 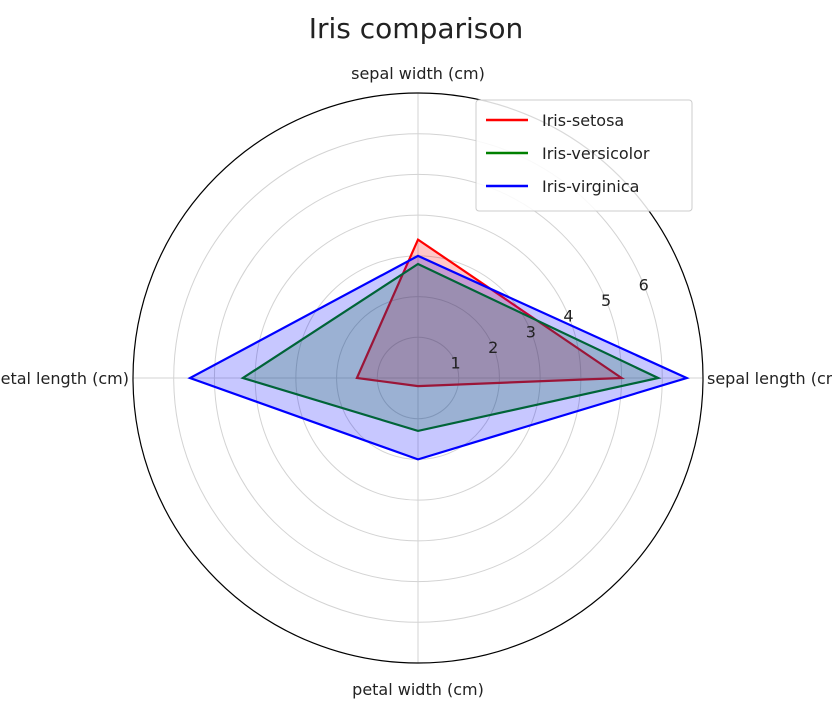 I want to click on radial-tick-label: 4, so click(x=568, y=316).